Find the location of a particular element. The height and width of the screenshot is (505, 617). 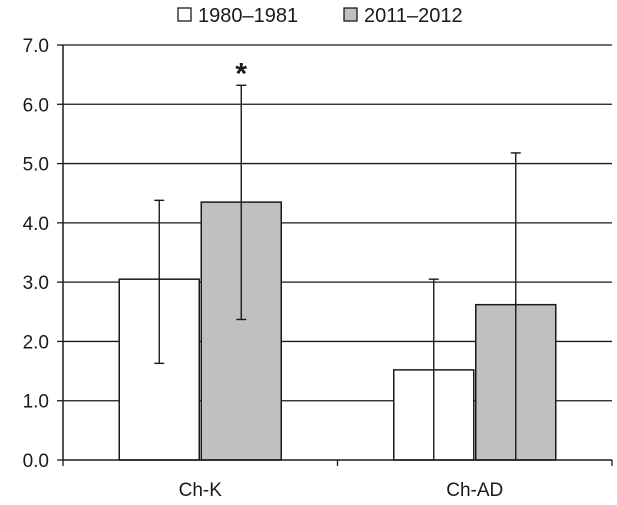

y-tick-label: 7.0 is located at coordinates (36, 46).